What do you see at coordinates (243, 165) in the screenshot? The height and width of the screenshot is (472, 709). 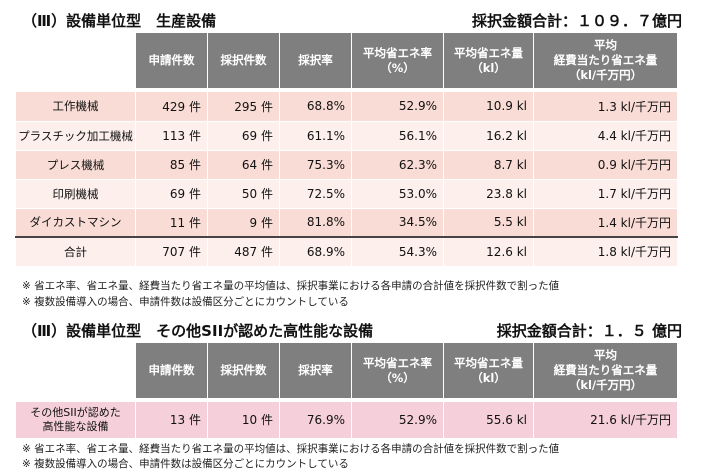 I see `row-adopt: 64 件` at bounding box center [243, 165].